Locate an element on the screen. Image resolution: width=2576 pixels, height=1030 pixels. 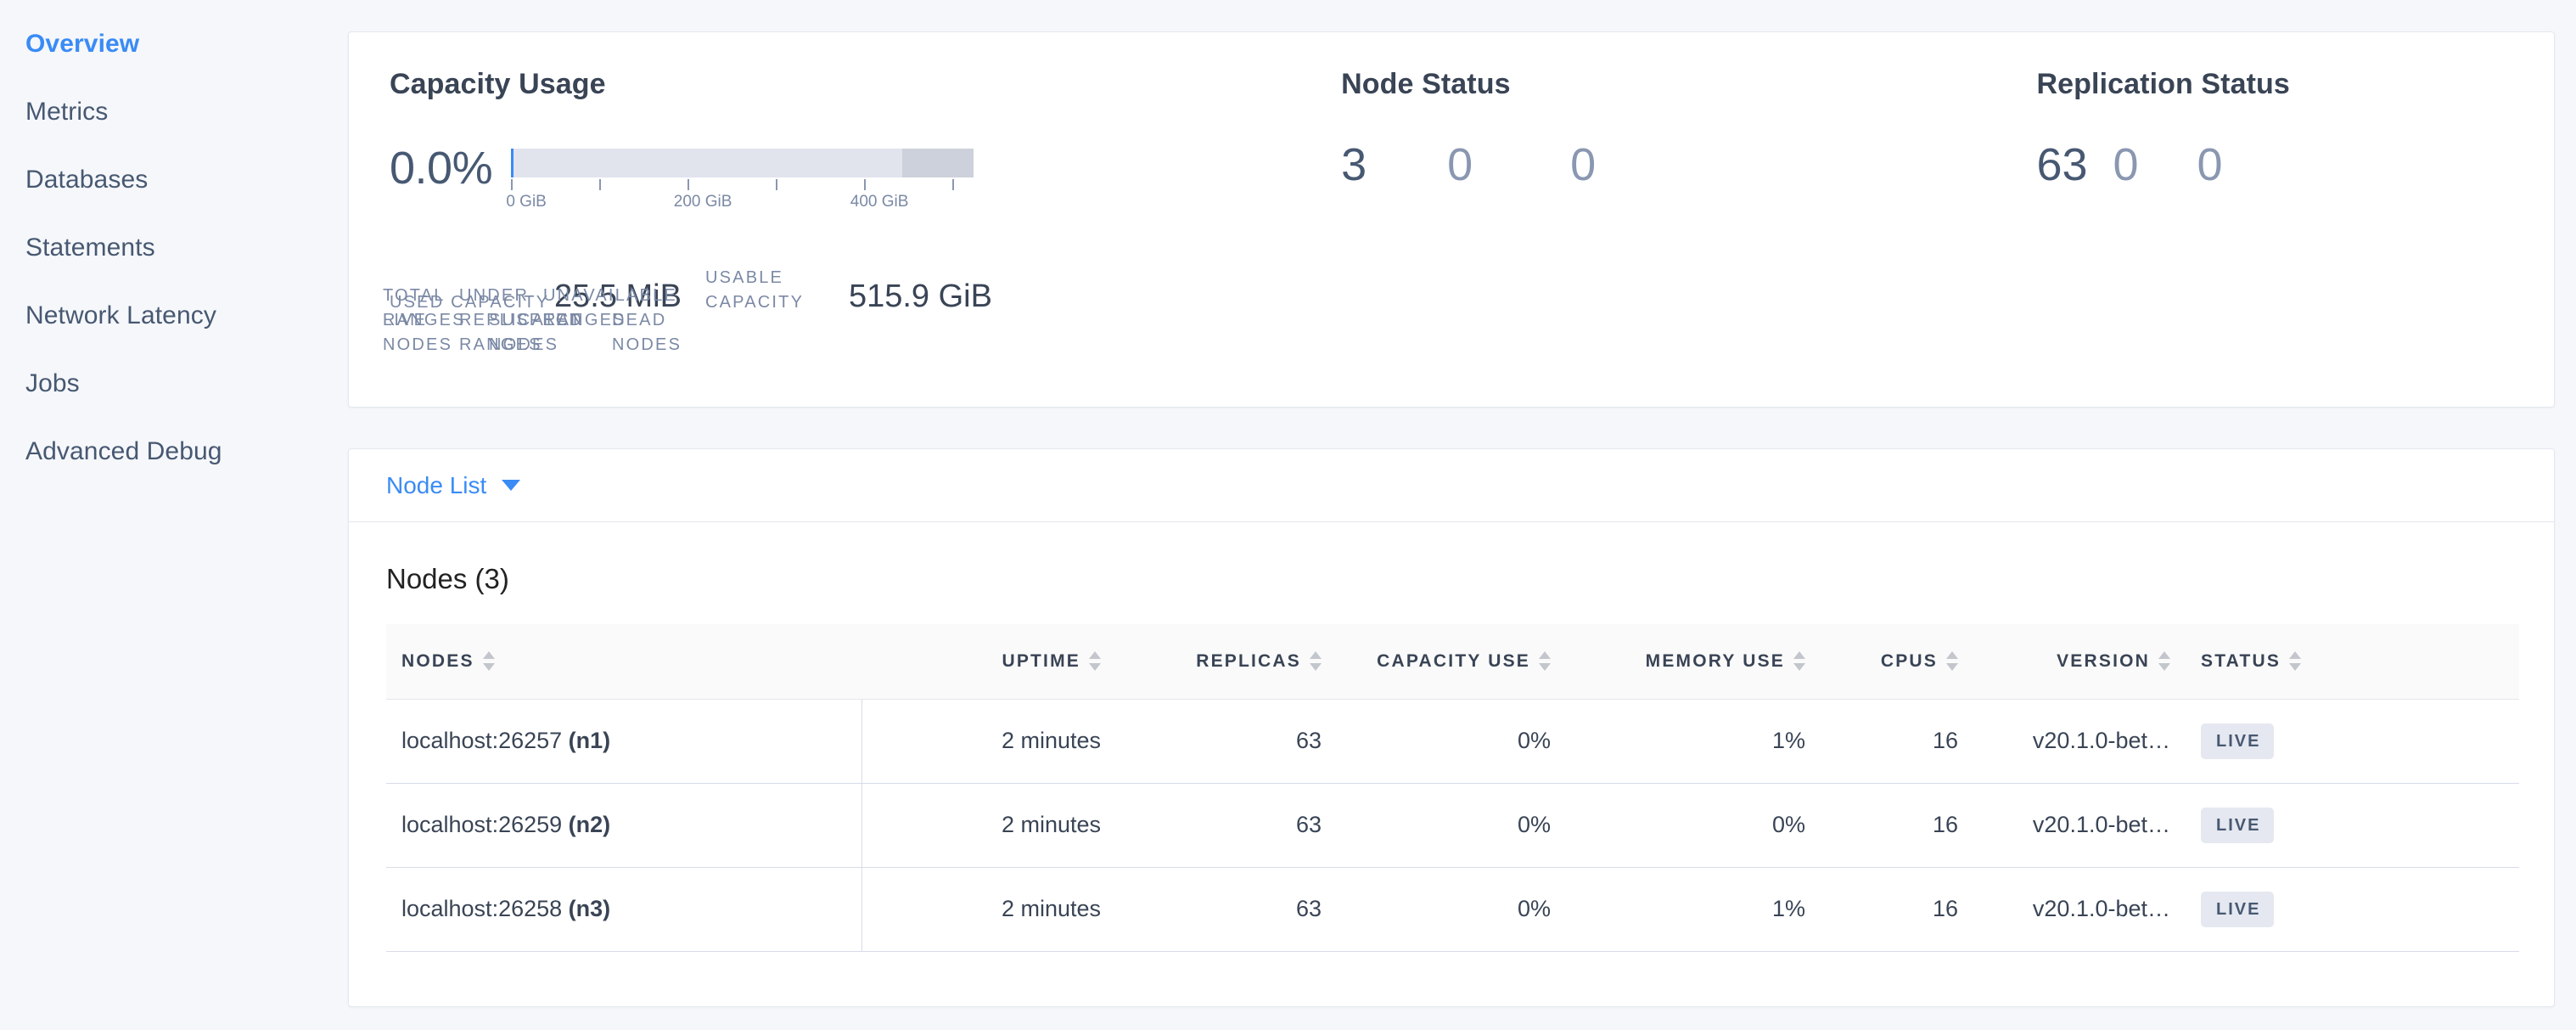
column-label: NODES is located at coordinates (437, 660).